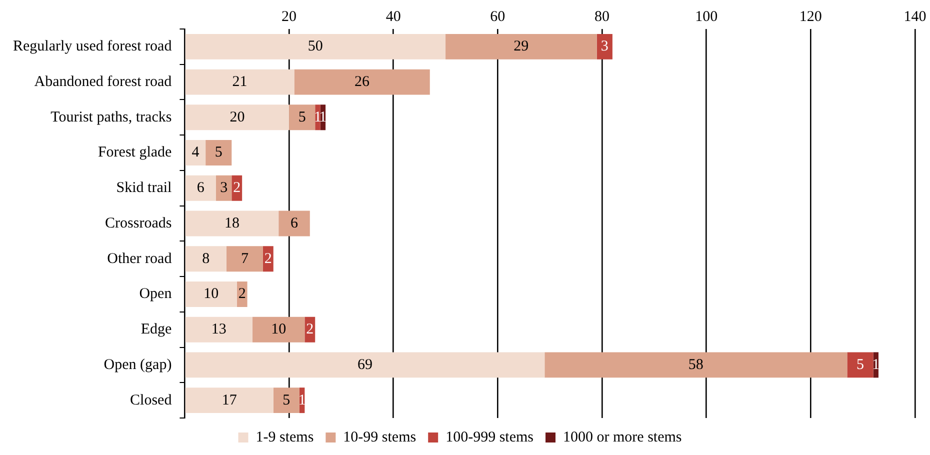  Describe the element at coordinates (138, 364) in the screenshot. I see `y-tick-label: Open (gap)` at that location.